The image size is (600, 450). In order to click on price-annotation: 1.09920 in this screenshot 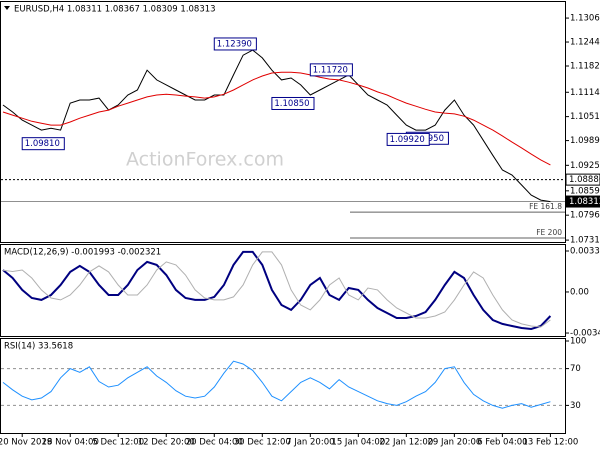, I will do `click(407, 140)`.